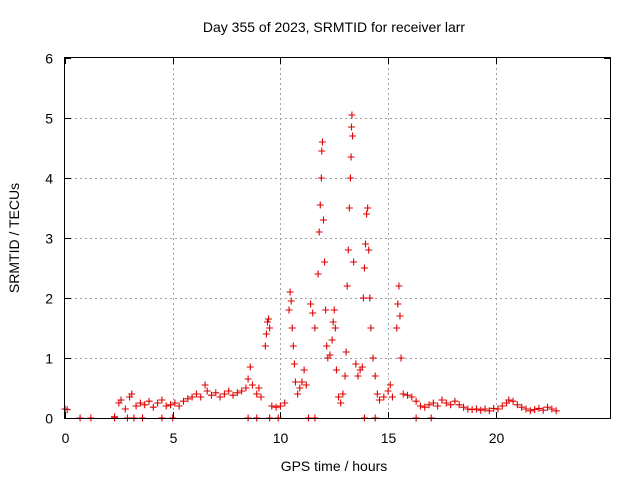 The height and width of the screenshot is (480, 640). What do you see at coordinates (49, 179) in the screenshot?
I see `y-tick-label: 4` at bounding box center [49, 179].